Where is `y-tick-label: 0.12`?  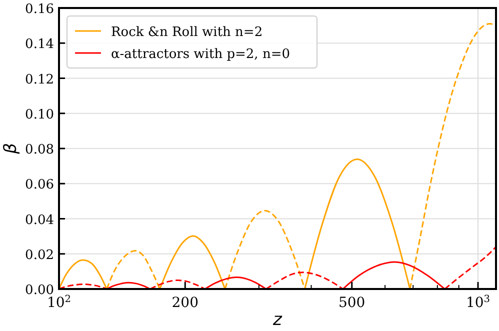 y-tick-label: 0.12 is located at coordinates (39, 80).